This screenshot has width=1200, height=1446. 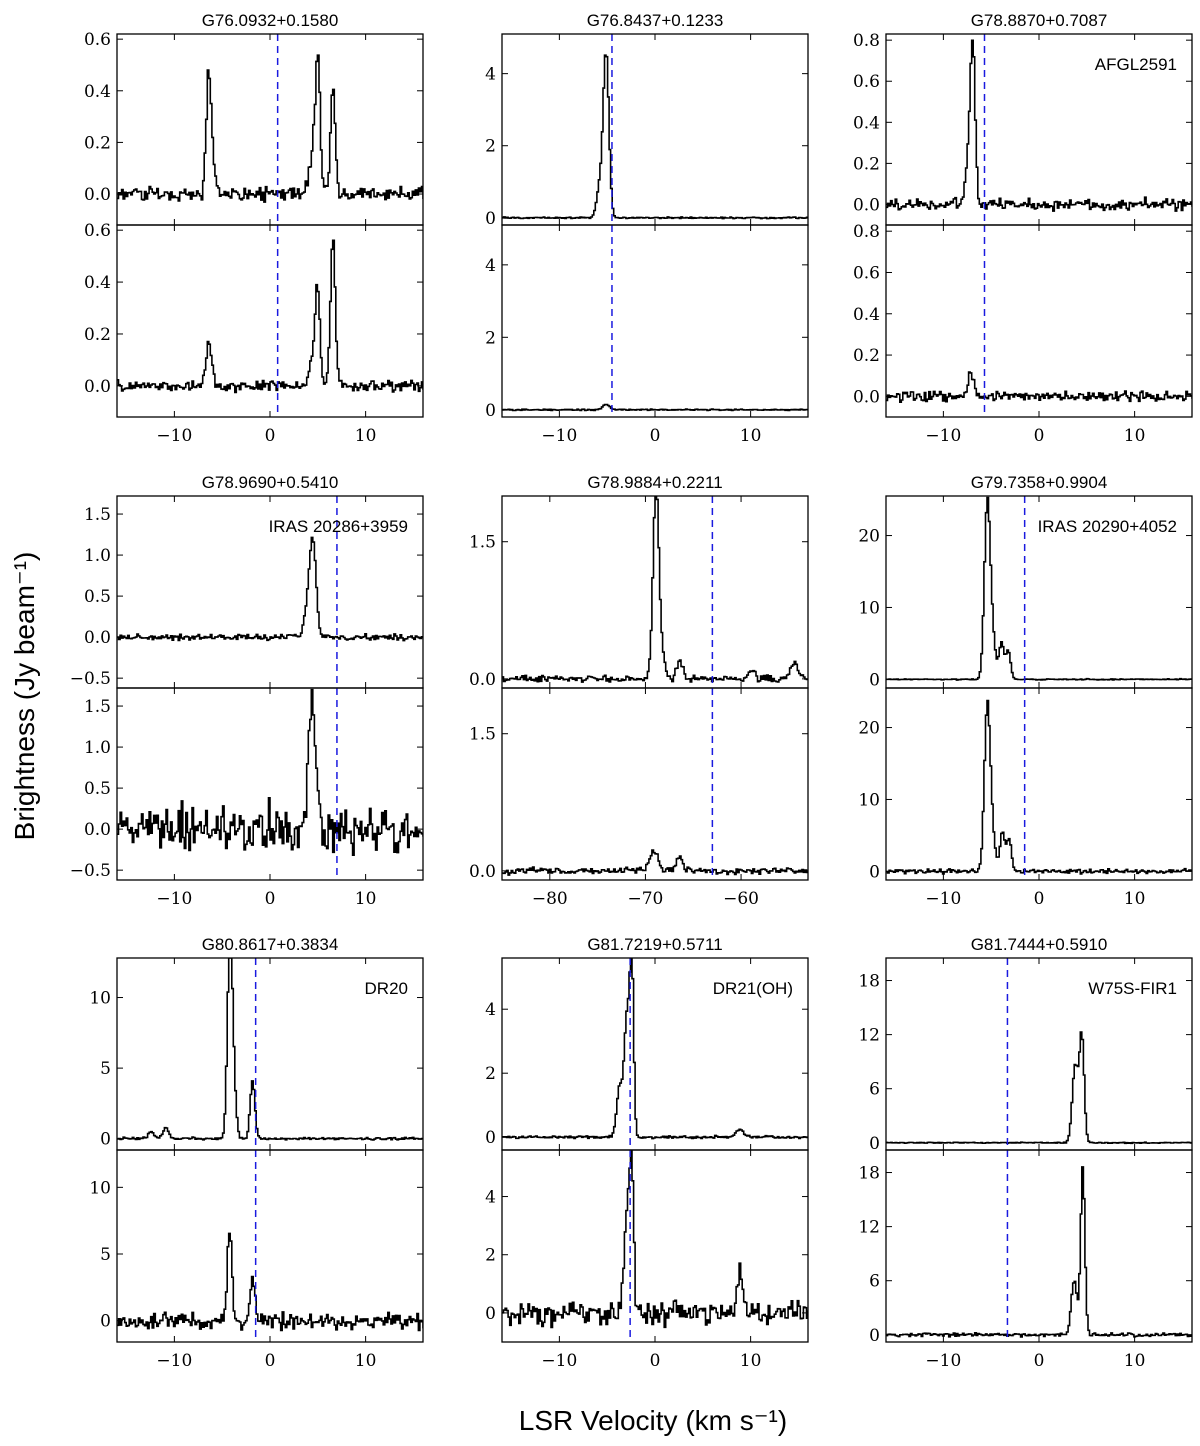 I want to click on source-label: IRAS 20290+4052, so click(x=1107, y=526).